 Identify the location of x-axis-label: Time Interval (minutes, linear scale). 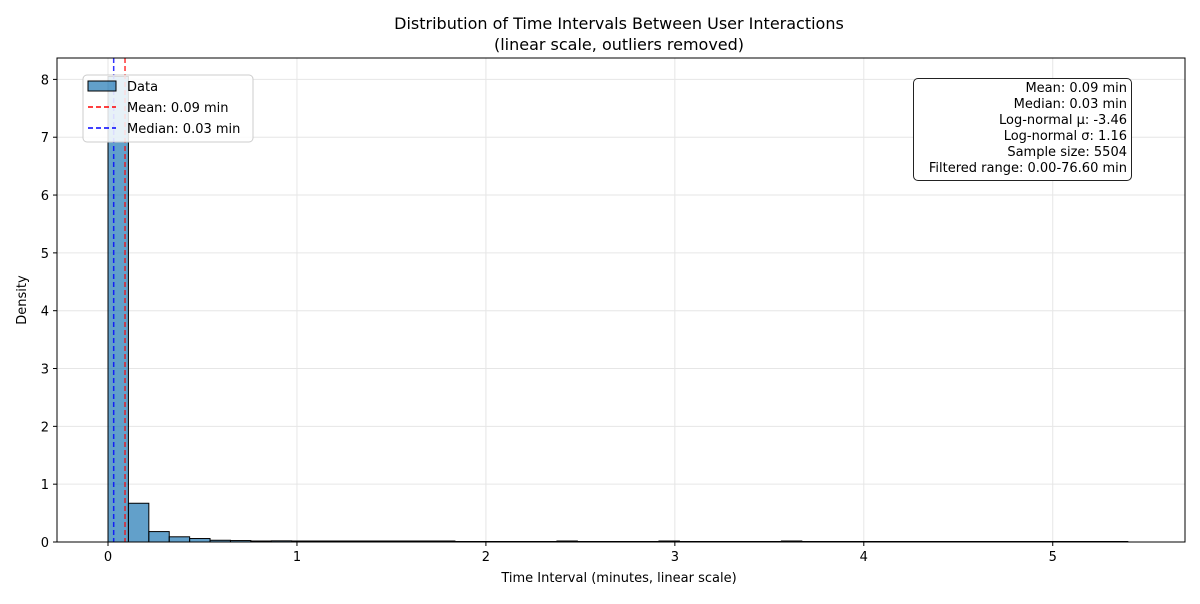
(618, 578).